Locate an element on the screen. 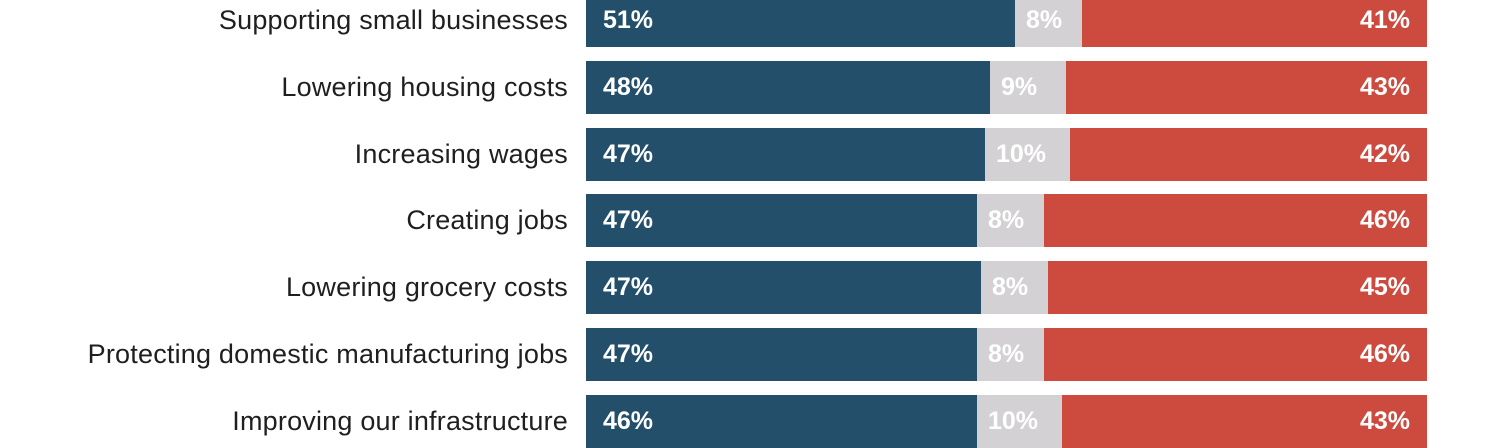  category-label: Supporting small businesses is located at coordinates (393, 20).